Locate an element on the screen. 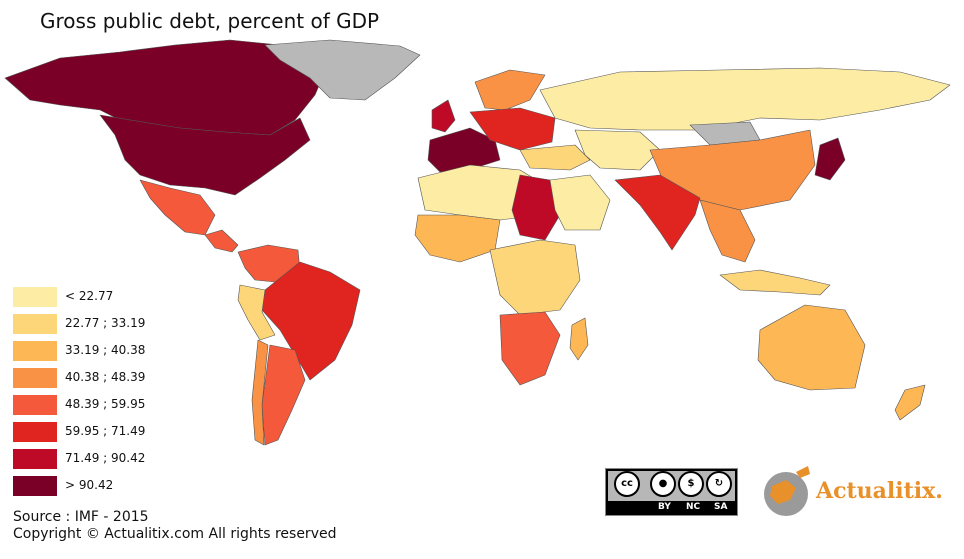  legend-item: 59.95 ; 71.49 is located at coordinates (103, 432).